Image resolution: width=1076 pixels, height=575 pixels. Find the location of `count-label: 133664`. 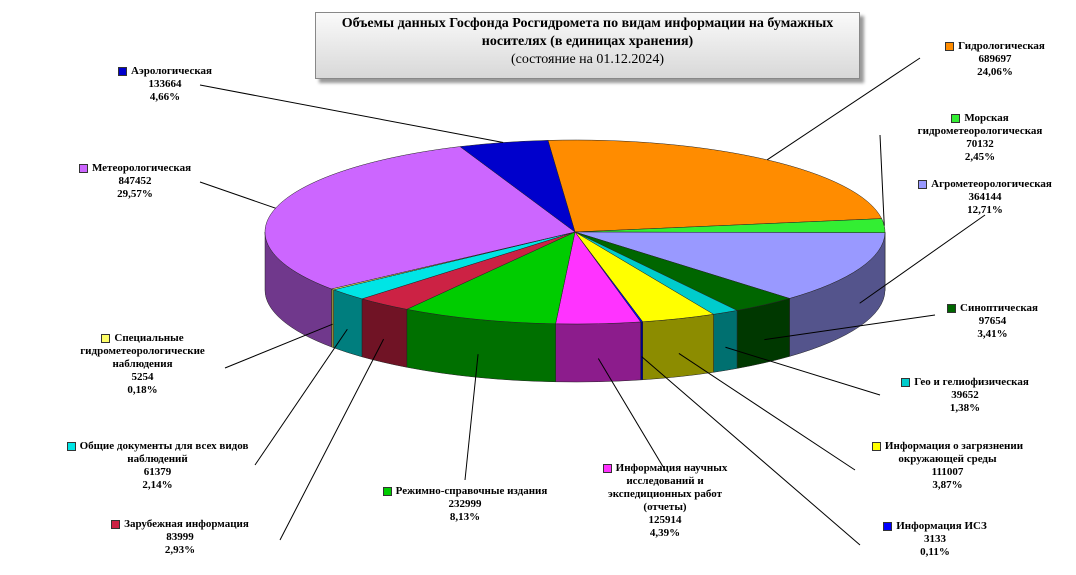

count-label: 133664 is located at coordinates (165, 84).